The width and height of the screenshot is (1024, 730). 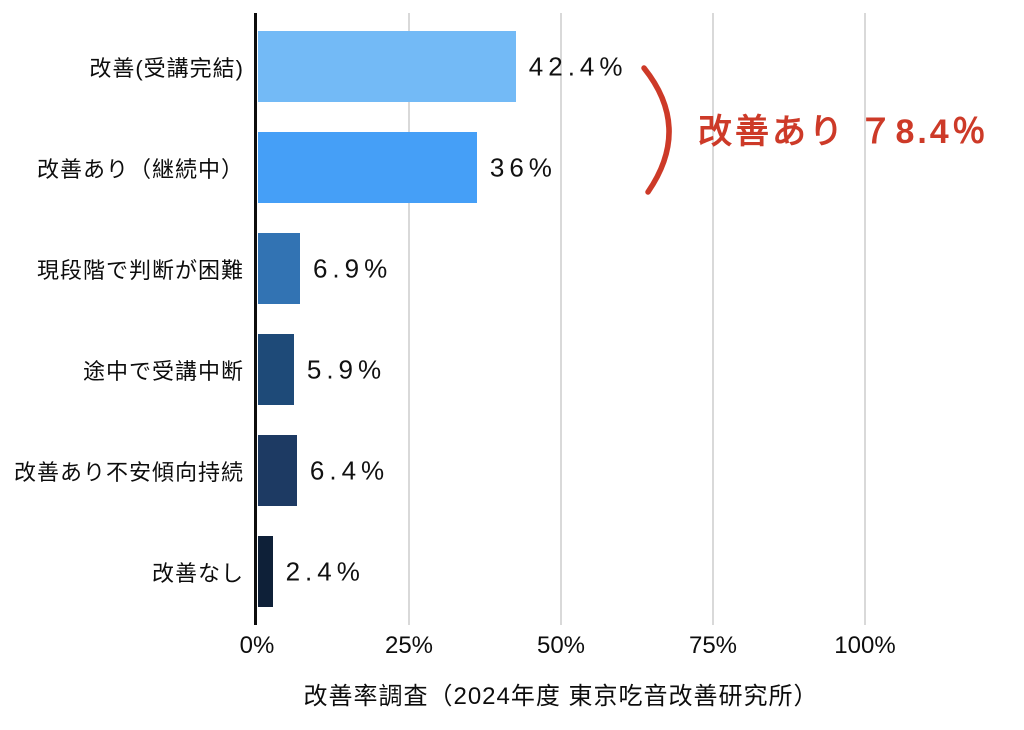 I want to click on annotation-bracket-arc, so click(x=656, y=130).